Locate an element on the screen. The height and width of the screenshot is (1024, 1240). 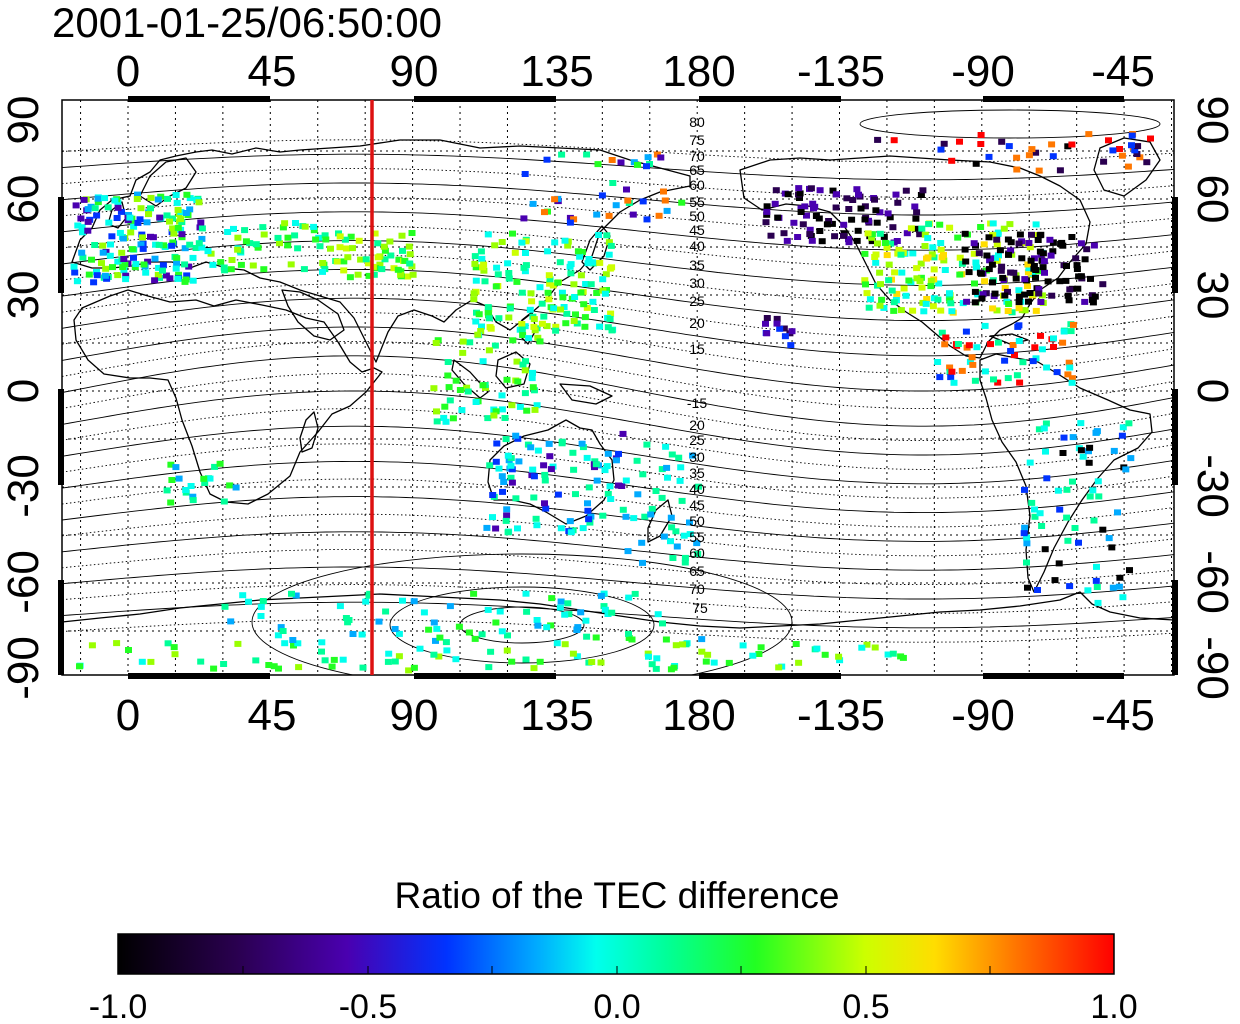
top-lon-tick: 90 is located at coordinates (414, 71).